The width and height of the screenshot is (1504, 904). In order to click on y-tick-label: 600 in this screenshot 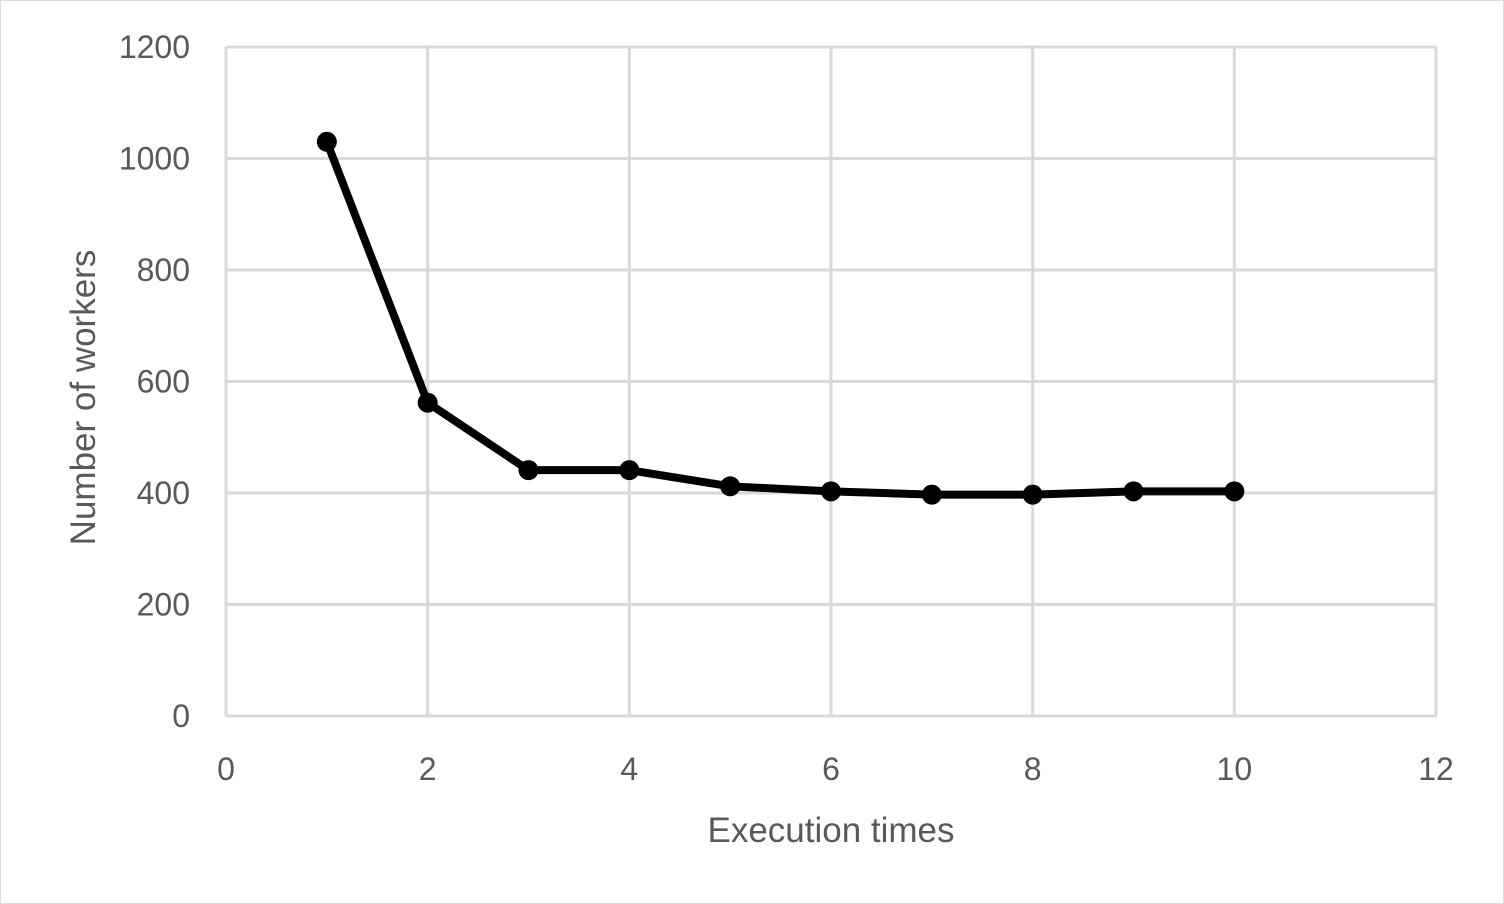, I will do `click(163, 382)`.